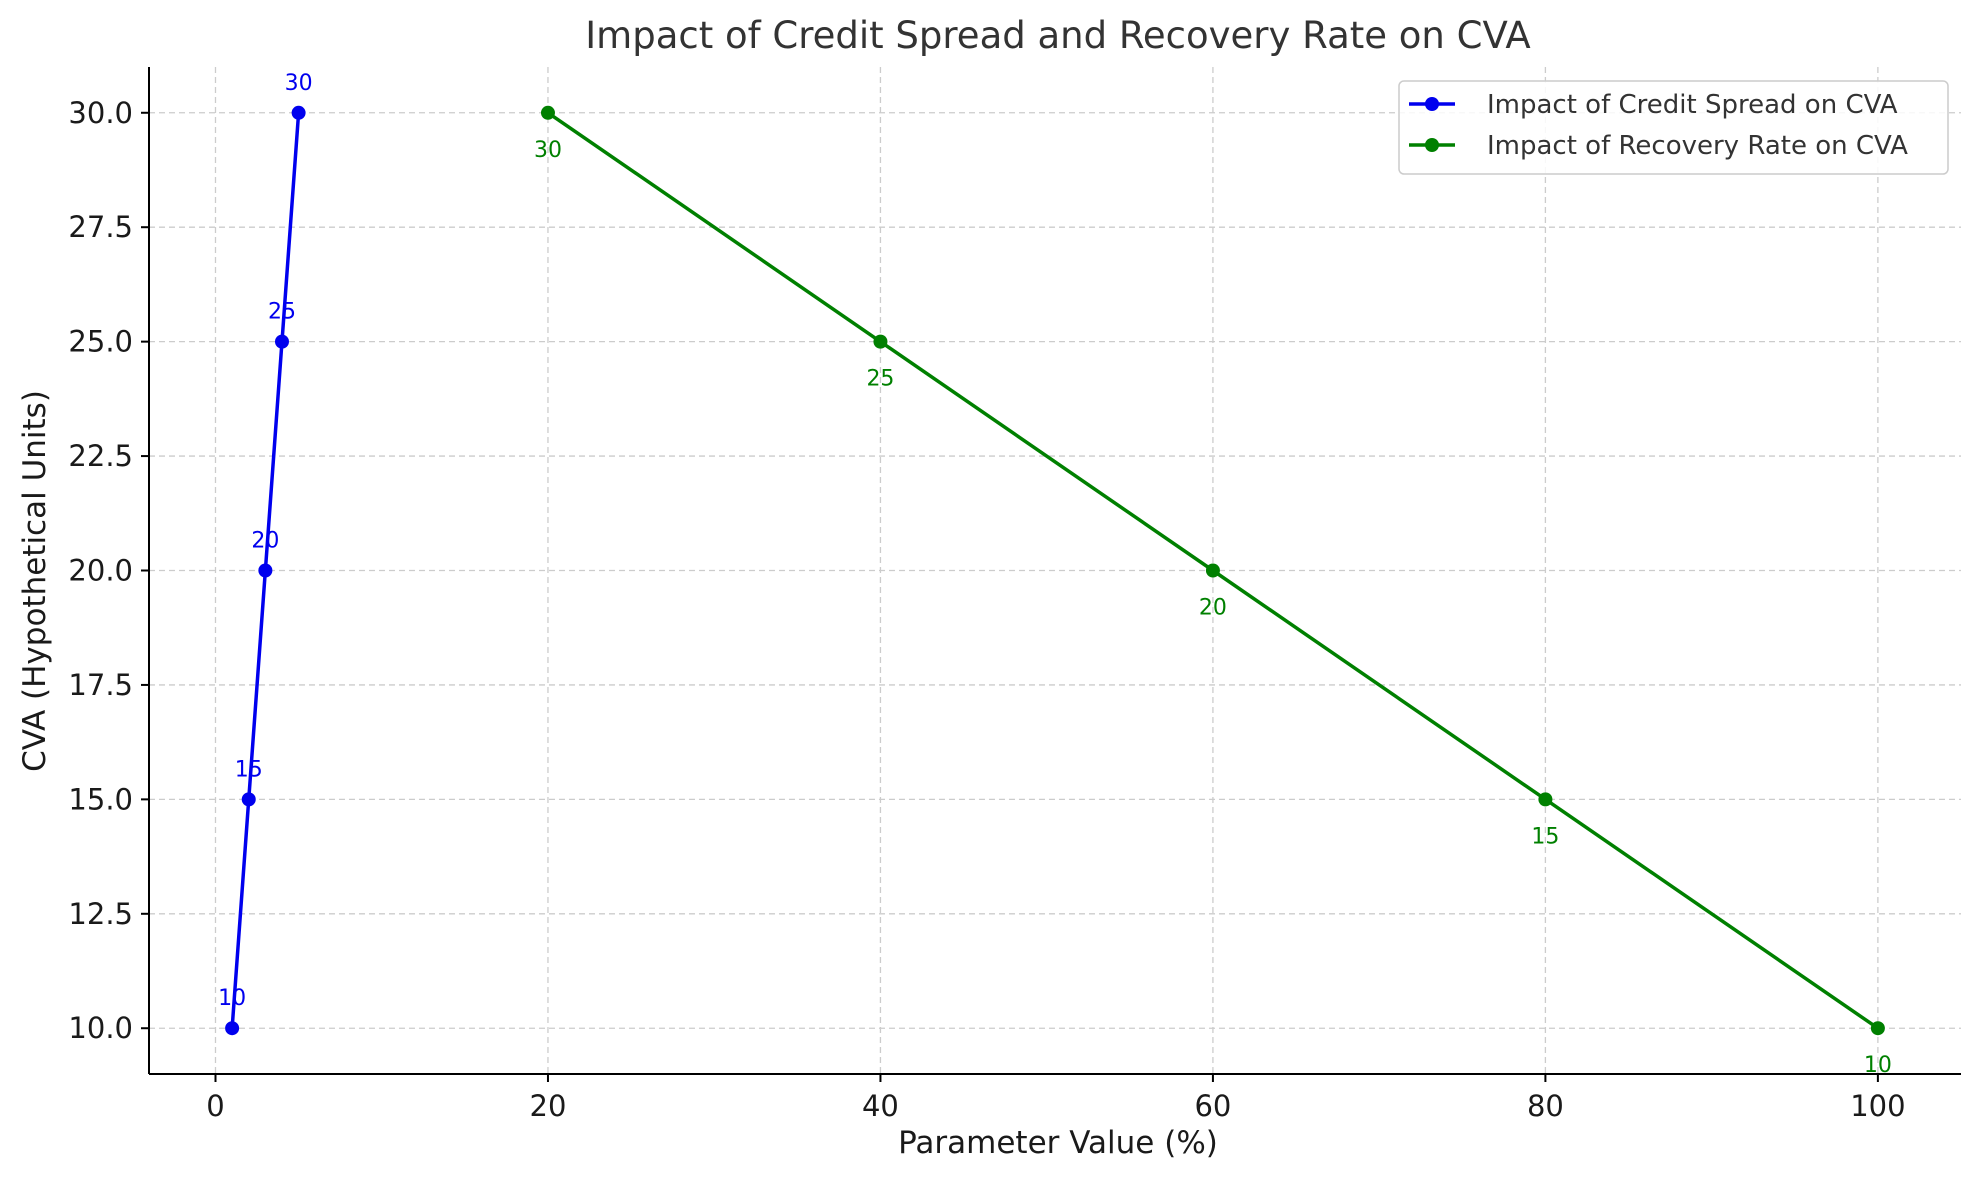  Describe the element at coordinates (100, 571) in the screenshot. I see `y-tick-label: 20.0` at that location.